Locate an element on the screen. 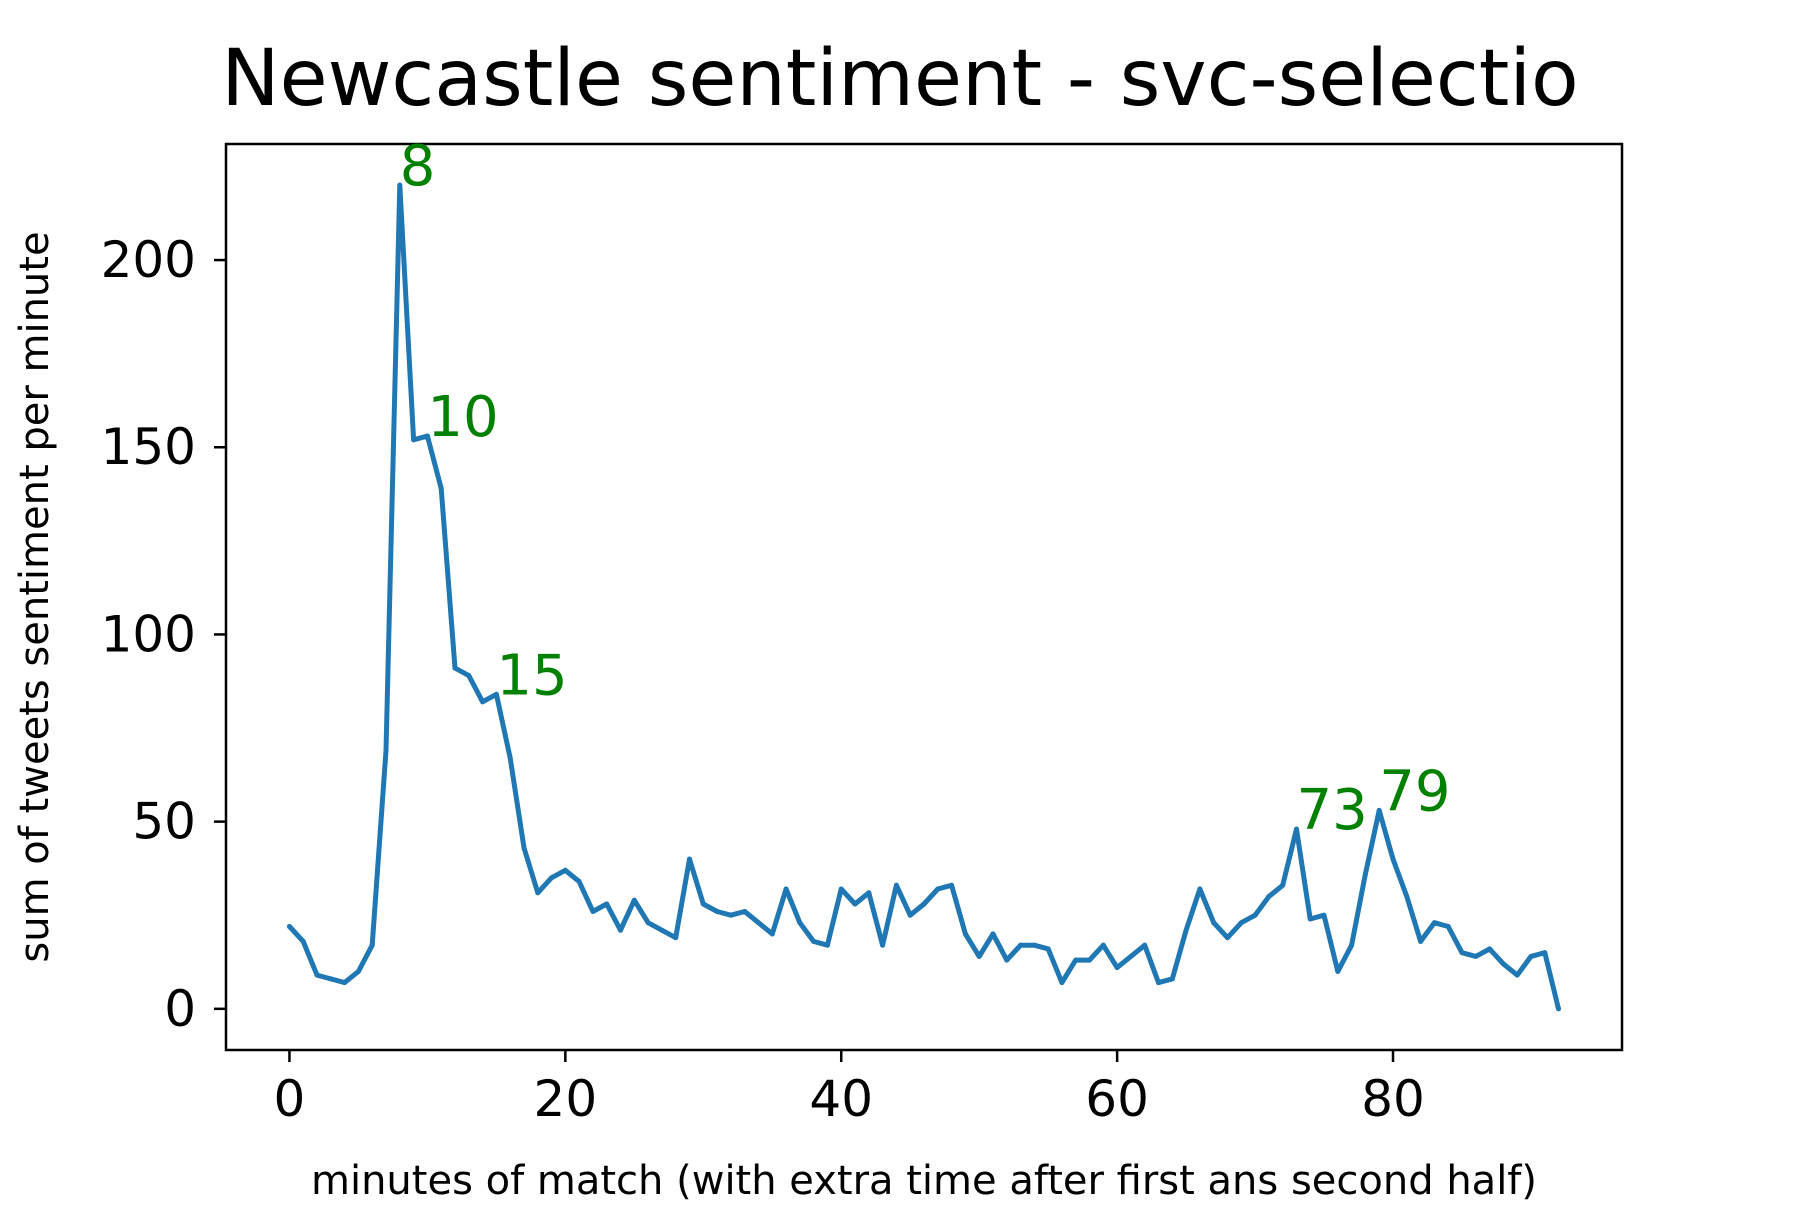  y-tick-label: 50 is located at coordinates (164, 822).